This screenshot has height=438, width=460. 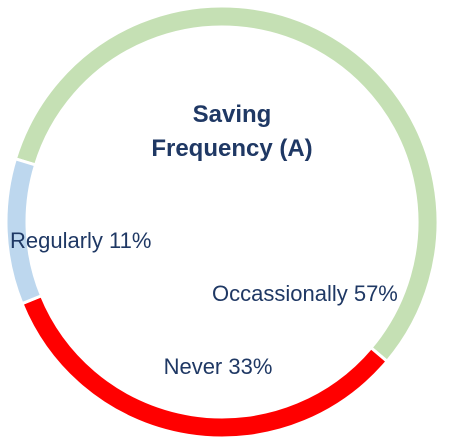 What do you see at coordinates (305, 293) in the screenshot?
I see `data-label: Occassionally 57%` at bounding box center [305, 293].